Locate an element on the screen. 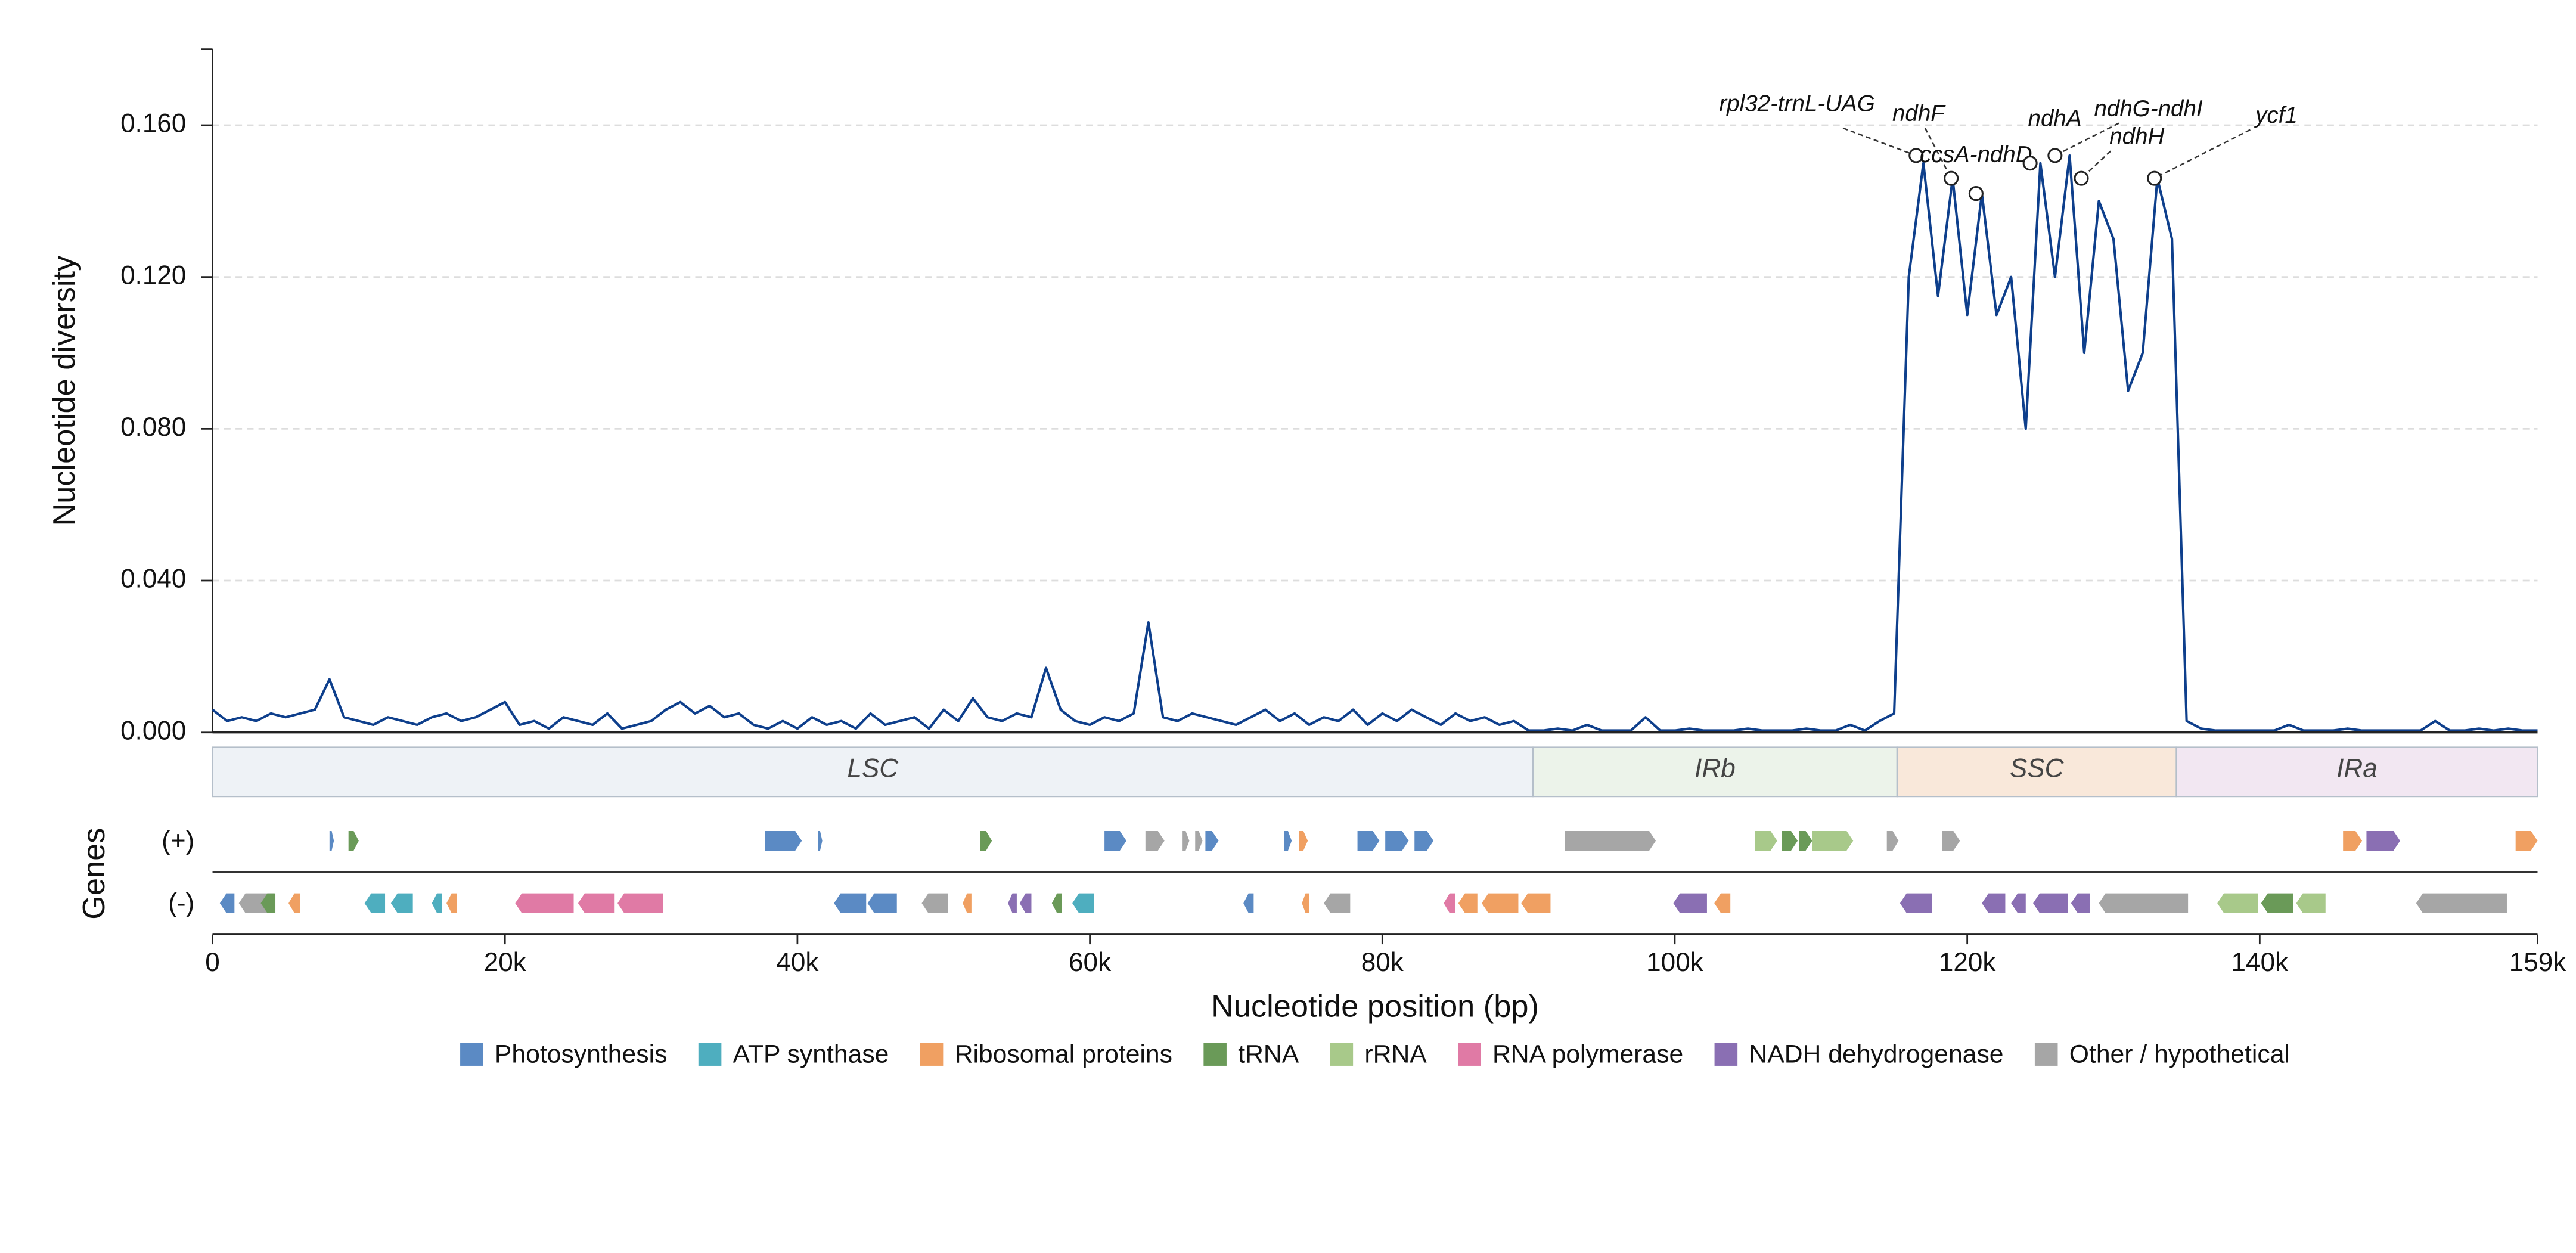 The height and width of the screenshot is (1253, 2576). x-tick-label: 140k is located at coordinates (2261, 962).